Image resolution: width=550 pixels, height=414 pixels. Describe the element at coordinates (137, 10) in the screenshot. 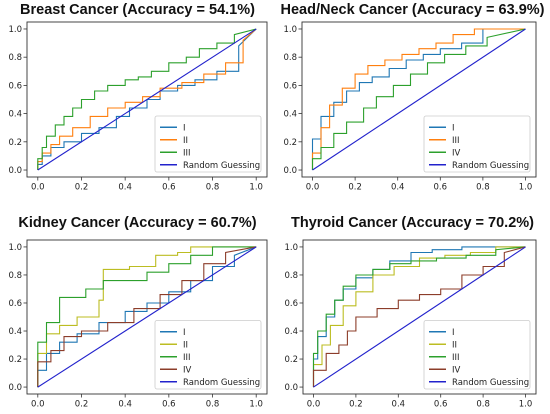

I see `chart-title: Breast Cancer (Accuracy = 54.1%)` at that location.